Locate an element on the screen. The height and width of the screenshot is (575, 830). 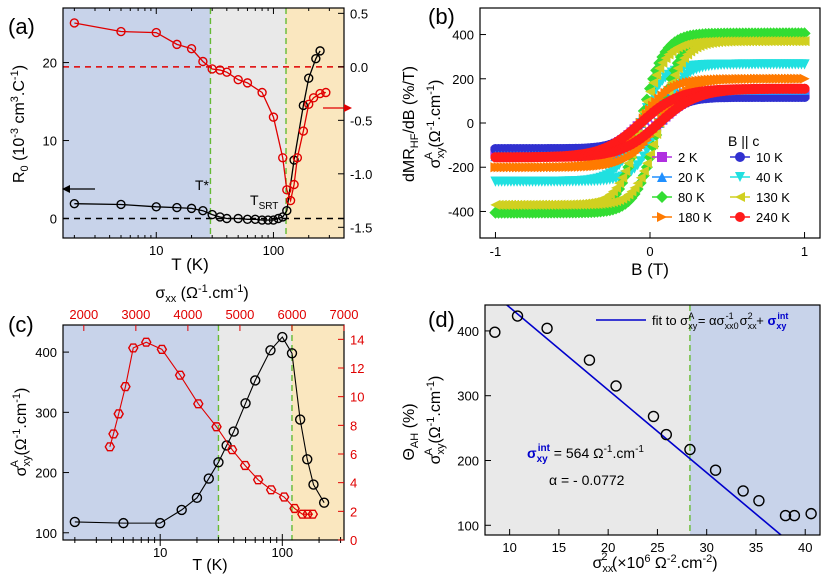
legend-label: 180 K is located at coordinates (695, 217).